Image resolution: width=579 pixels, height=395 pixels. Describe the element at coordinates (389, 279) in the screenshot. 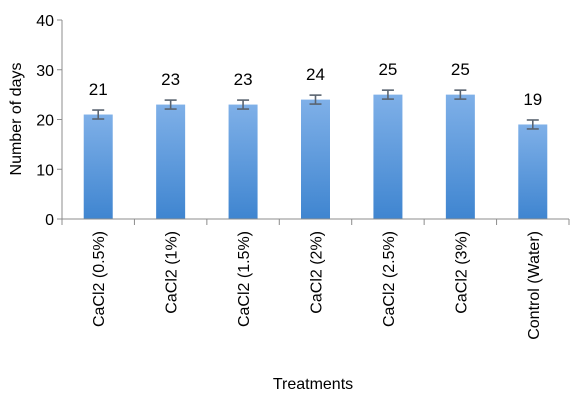

I see `x-tick-label: CaCl2 (2.5%)` at that location.